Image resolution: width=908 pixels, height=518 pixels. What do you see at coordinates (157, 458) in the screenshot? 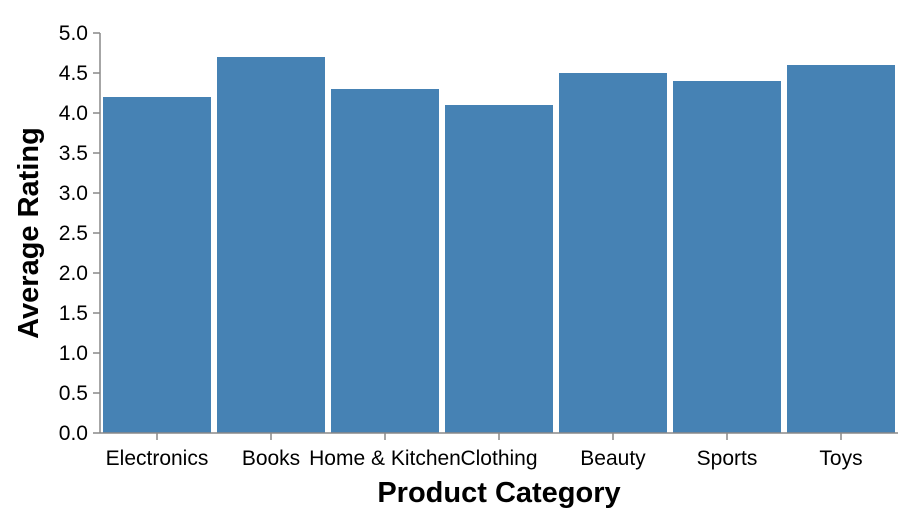
I see `x-tick-label: Electronics` at bounding box center [157, 458].